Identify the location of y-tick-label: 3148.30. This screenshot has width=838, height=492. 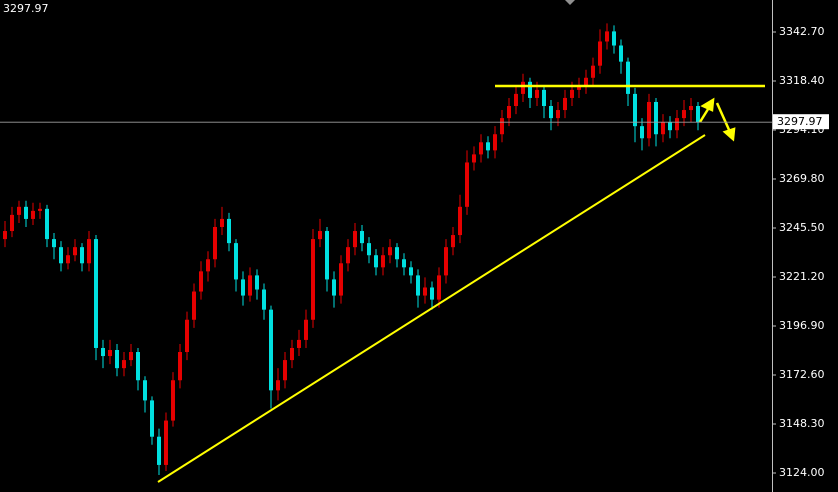
(802, 423).